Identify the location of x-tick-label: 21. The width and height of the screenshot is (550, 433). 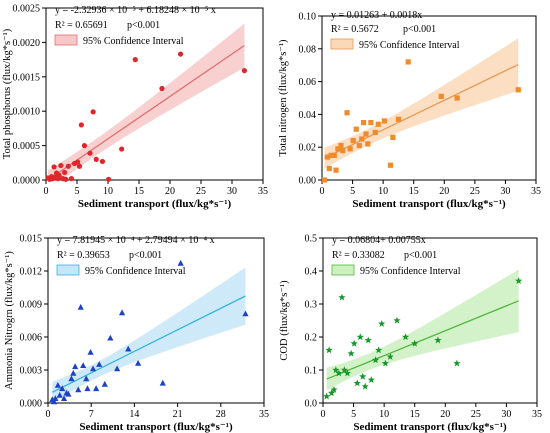
(178, 414).